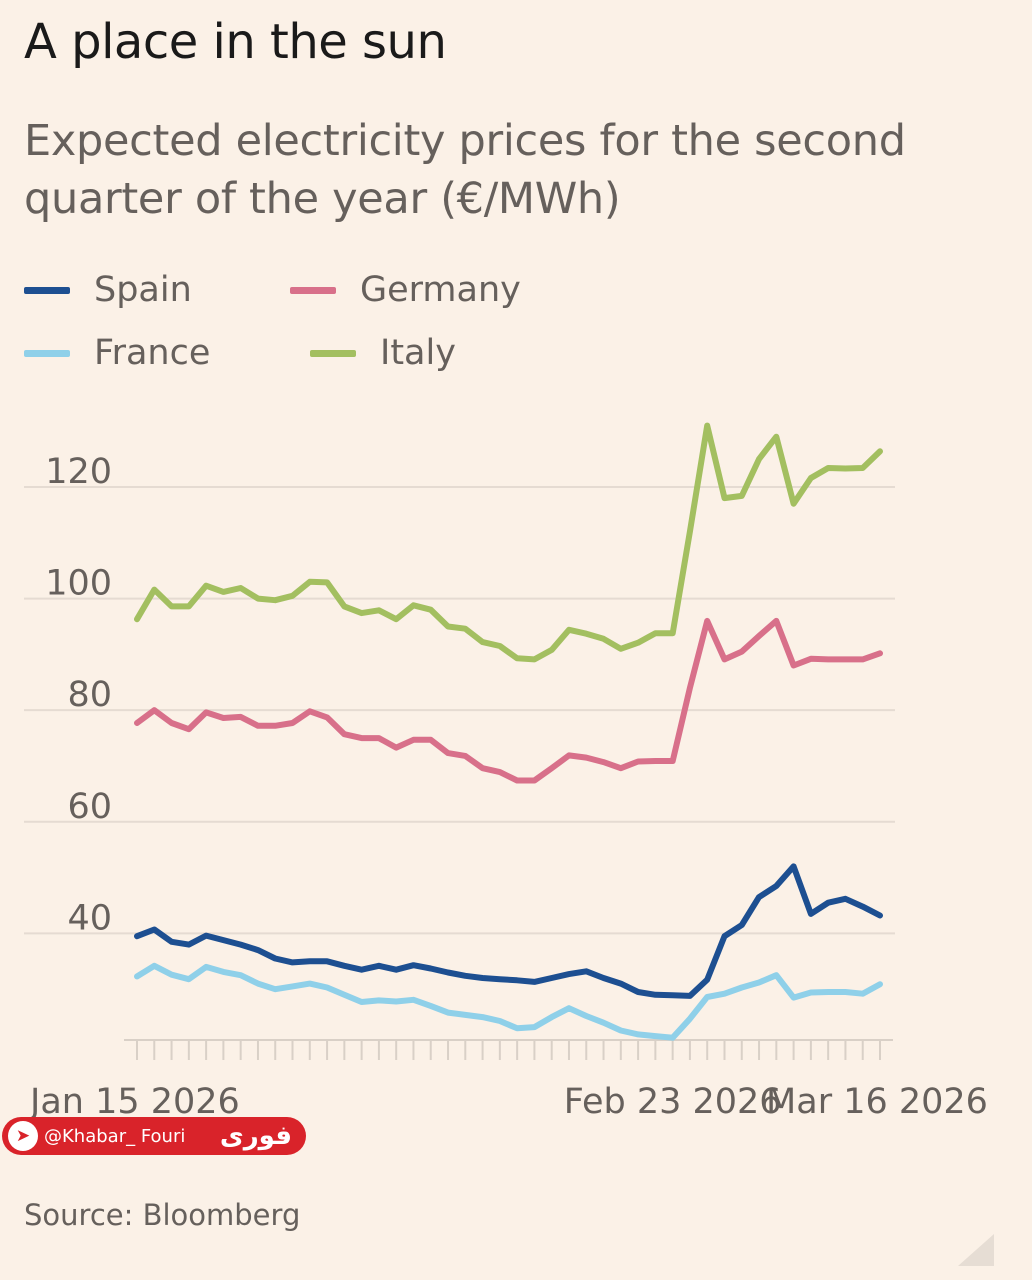 The height and width of the screenshot is (1280, 1032). I want to click on series-line-italy, so click(508, 542).